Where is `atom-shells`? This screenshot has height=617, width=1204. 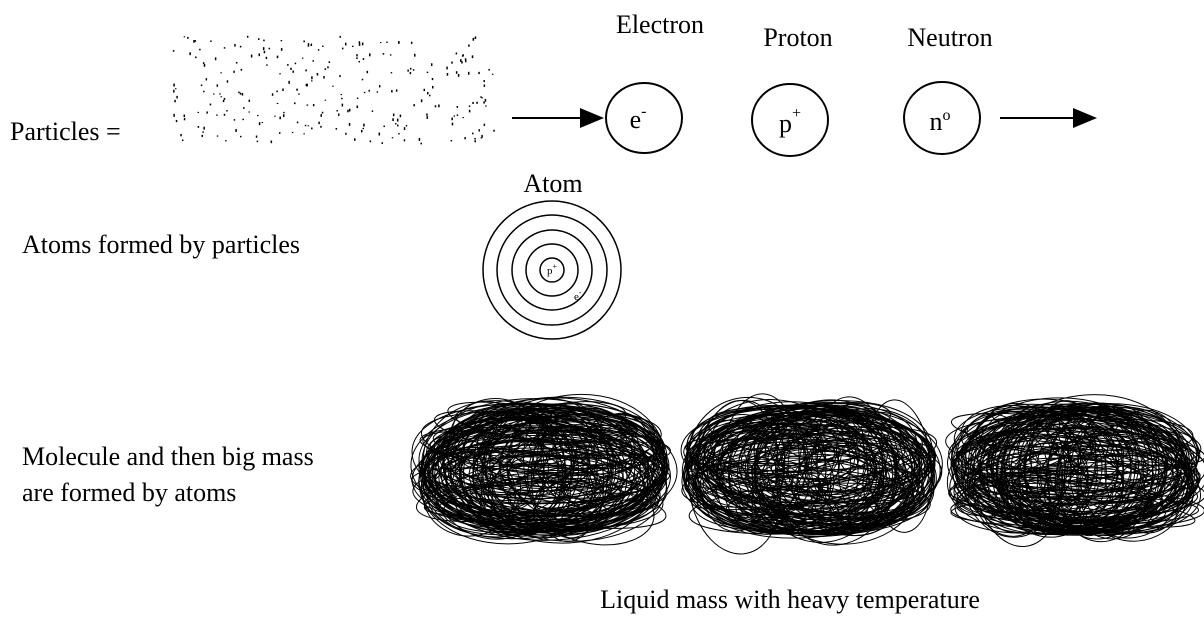 atom-shells is located at coordinates (552, 270).